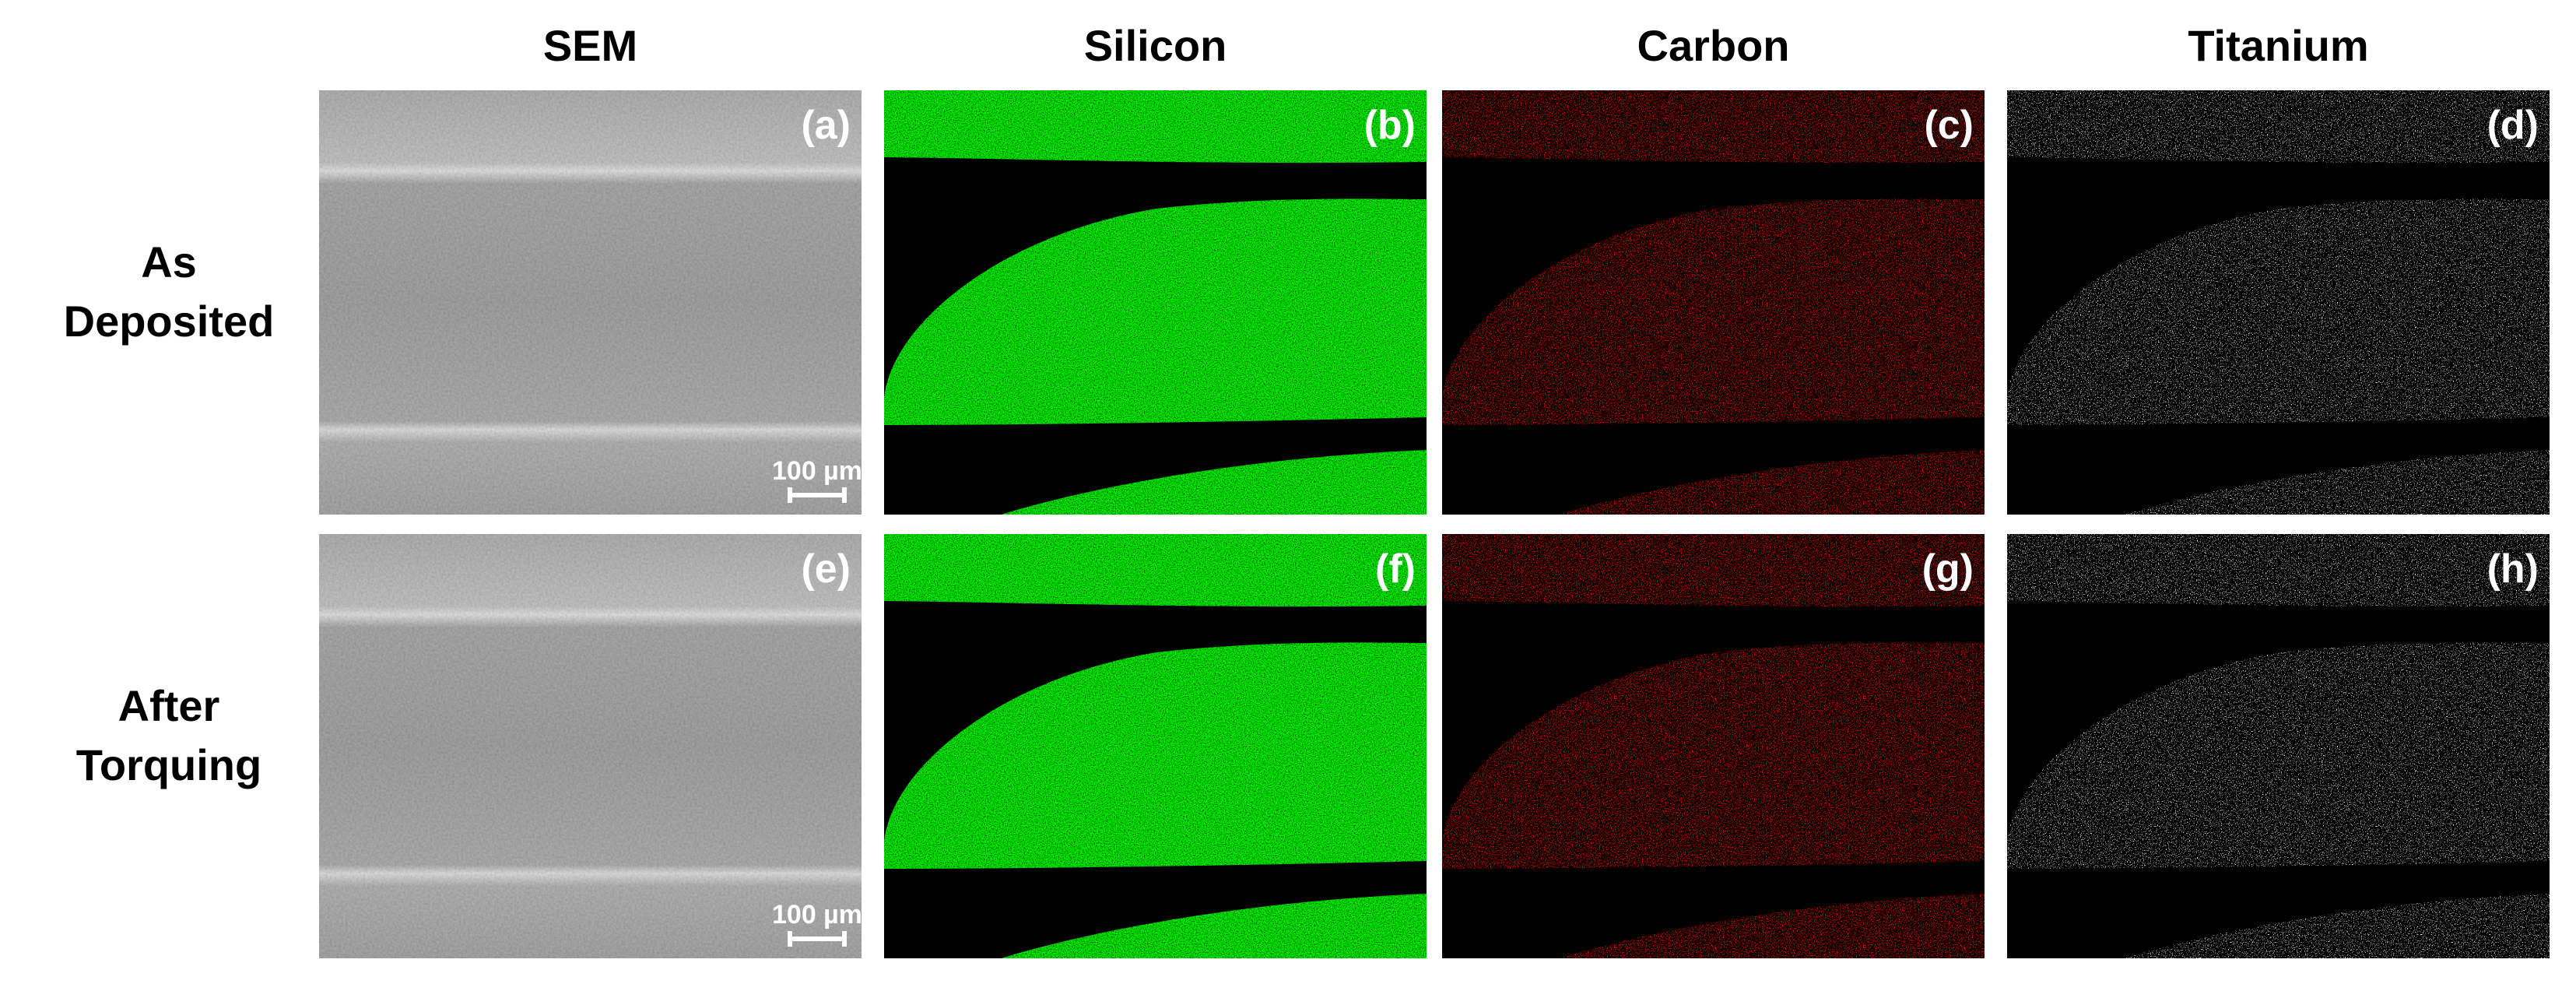  Describe the element at coordinates (2279, 303) in the screenshot. I see `panel: (d)` at that location.